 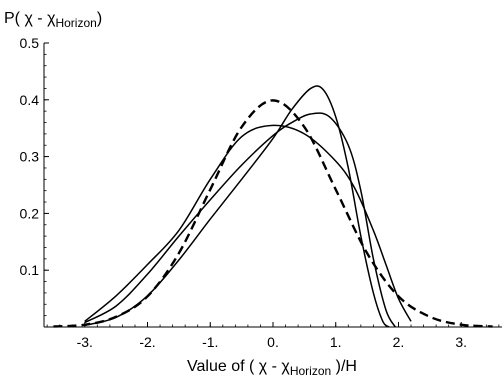 I want to click on x-tick-label: 2., so click(x=399, y=342).